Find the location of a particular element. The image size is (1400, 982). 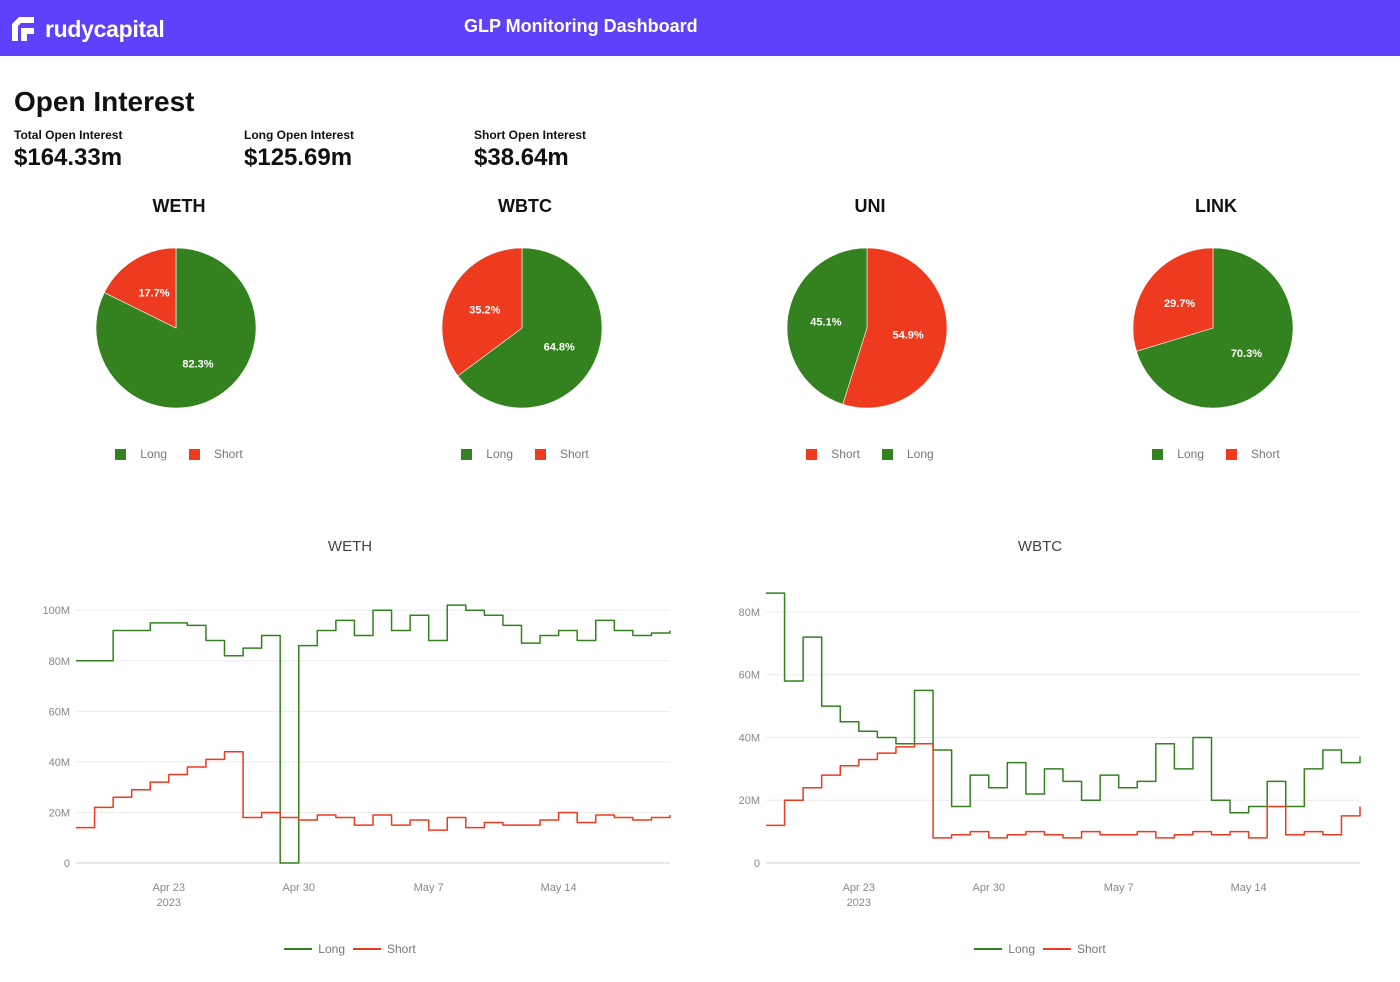

stat-label: Short Open Interest is located at coordinates (530, 135).